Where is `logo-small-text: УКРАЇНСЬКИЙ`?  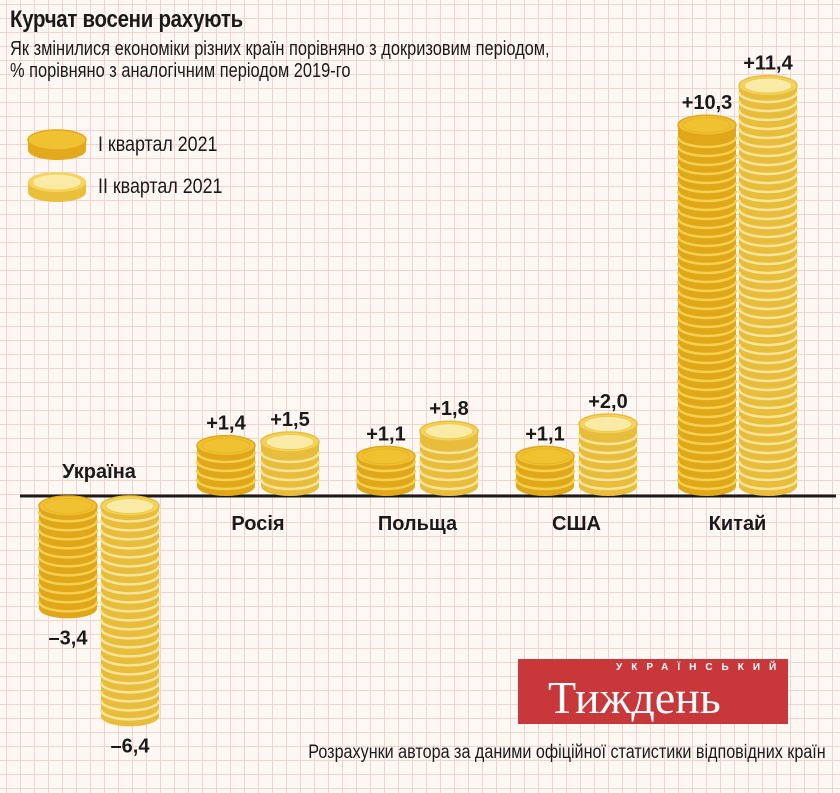 logo-small-text: УКРАЇНСЬКИЙ is located at coordinates (701, 667).